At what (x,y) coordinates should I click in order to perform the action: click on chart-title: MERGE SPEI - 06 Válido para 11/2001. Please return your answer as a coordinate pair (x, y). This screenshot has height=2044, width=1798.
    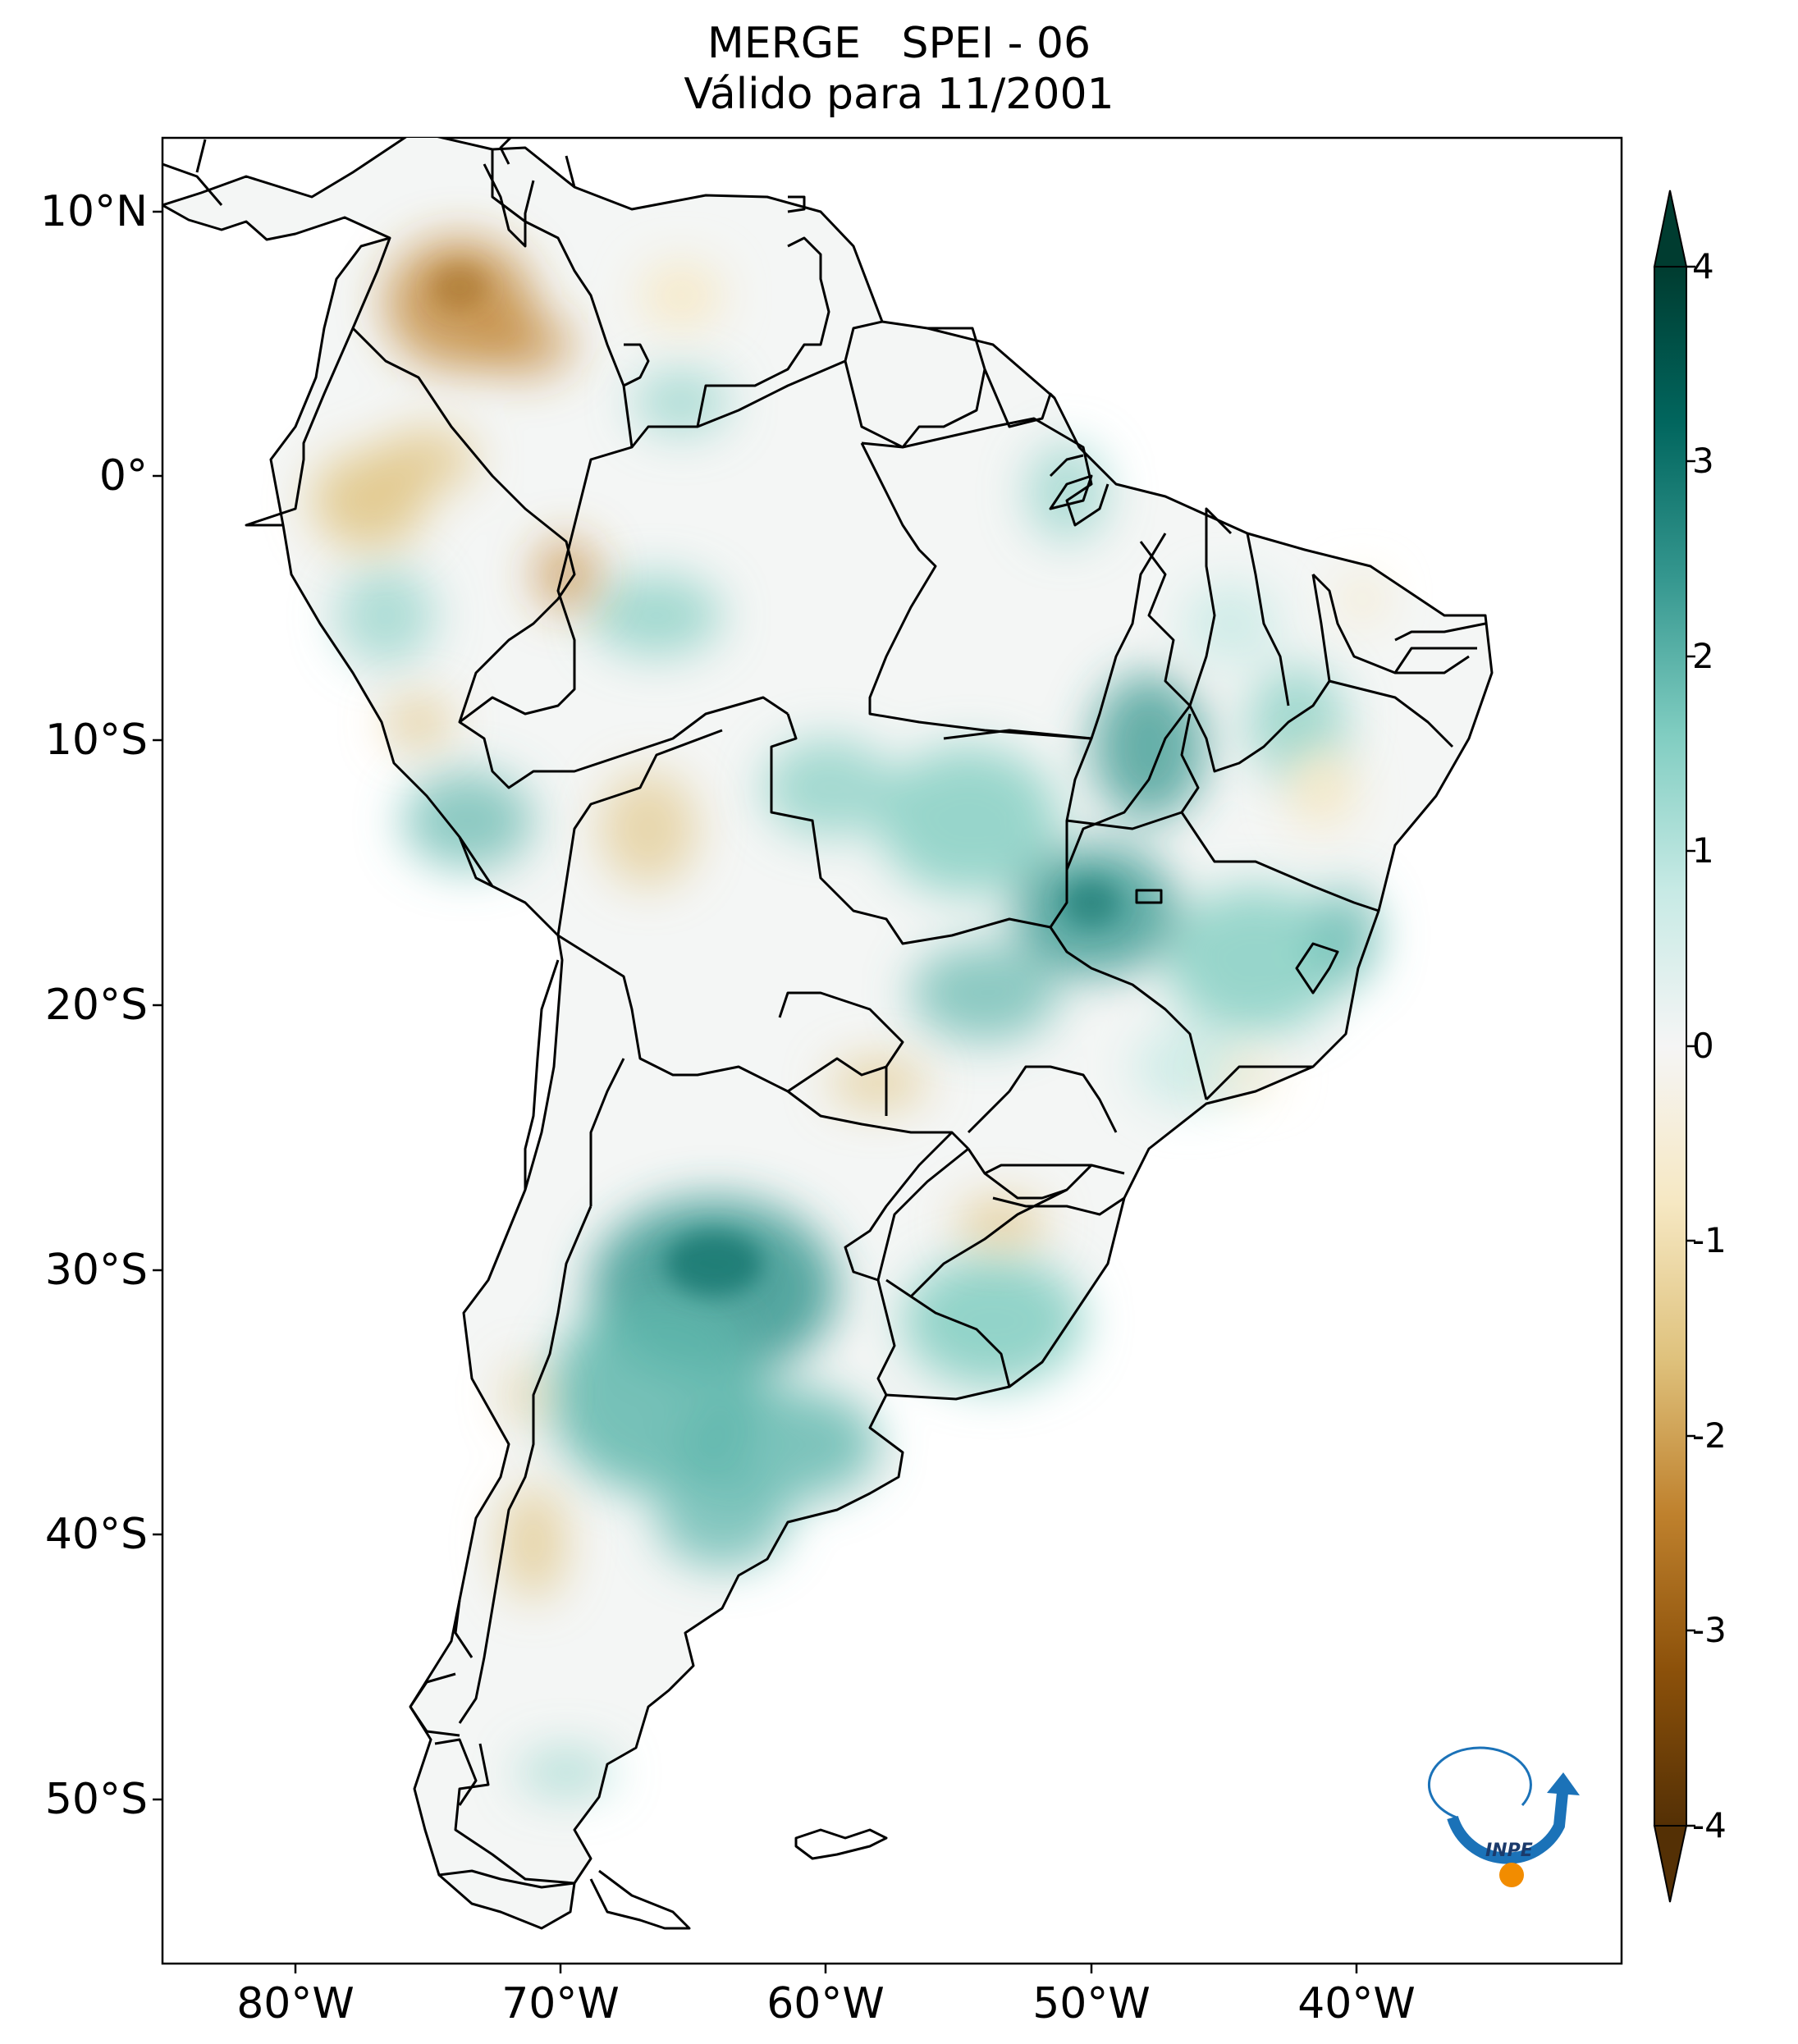
    Looking at the image, I should click on (899, 69).